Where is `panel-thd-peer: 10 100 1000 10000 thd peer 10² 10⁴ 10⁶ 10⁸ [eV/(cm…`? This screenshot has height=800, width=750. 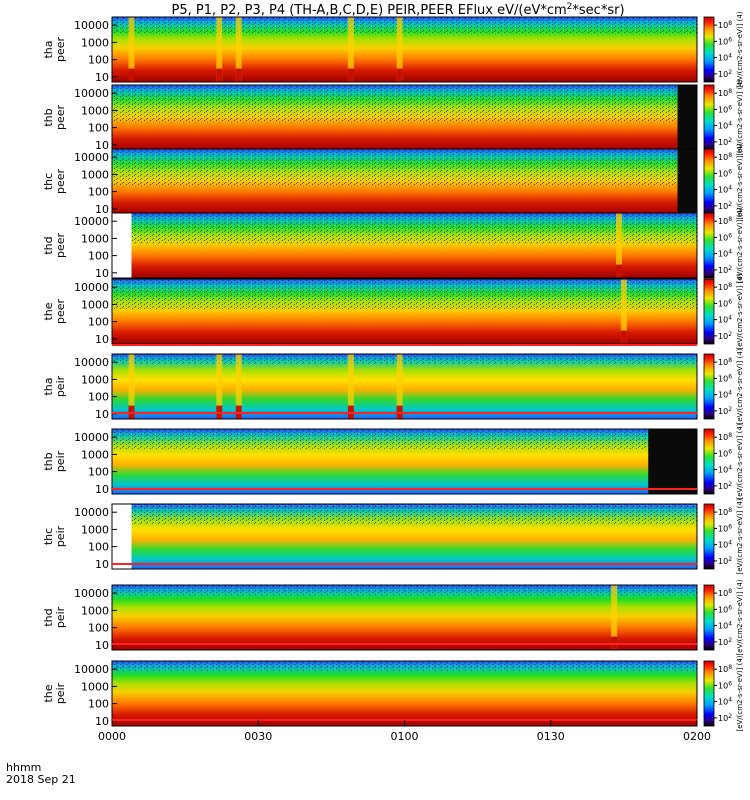 panel-thd-peer: 10 100 1000 10000 thd peer 10² 10⁴ 10⁶ 10⁸ [eV/(cm… is located at coordinates (393, 245).